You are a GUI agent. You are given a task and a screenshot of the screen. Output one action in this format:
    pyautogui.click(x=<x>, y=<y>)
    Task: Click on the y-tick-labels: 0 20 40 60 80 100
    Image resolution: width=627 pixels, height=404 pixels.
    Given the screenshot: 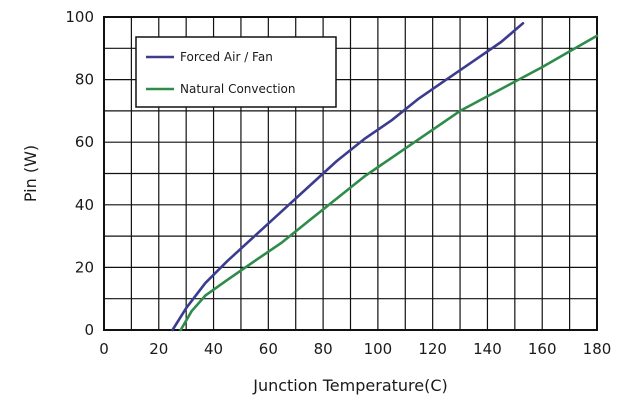 What is the action you would take?
    pyautogui.click(x=79, y=173)
    